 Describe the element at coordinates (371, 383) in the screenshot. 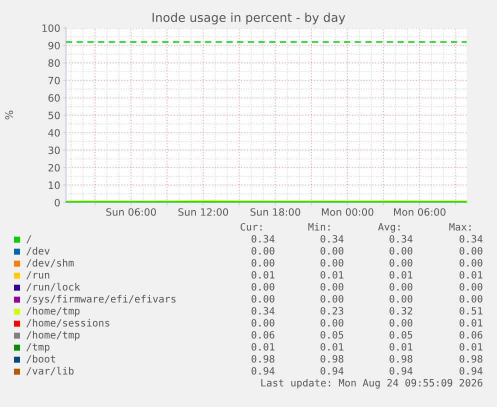

I see `text: Last update: Mon Aug 24 09:55:09 2026` at that location.